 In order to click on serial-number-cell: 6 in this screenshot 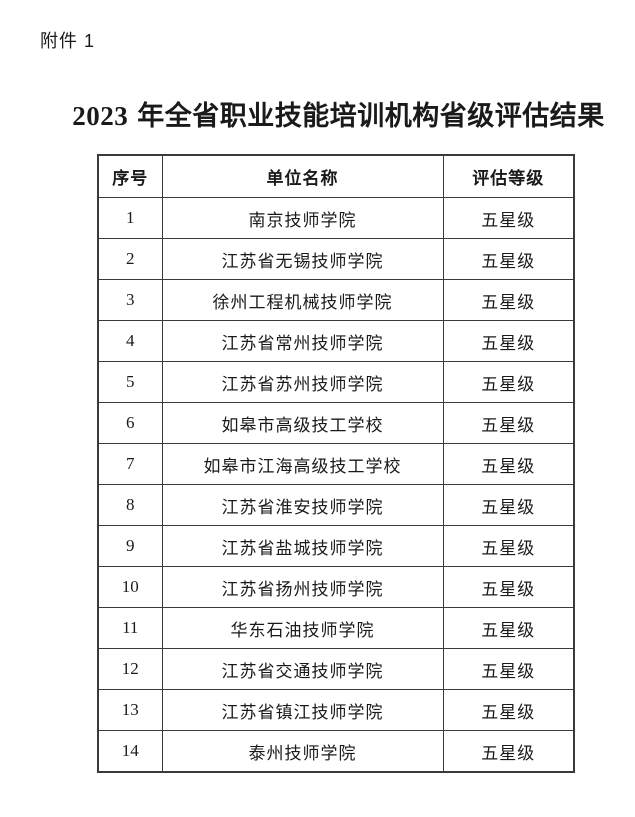, I will do `click(130, 423)`.